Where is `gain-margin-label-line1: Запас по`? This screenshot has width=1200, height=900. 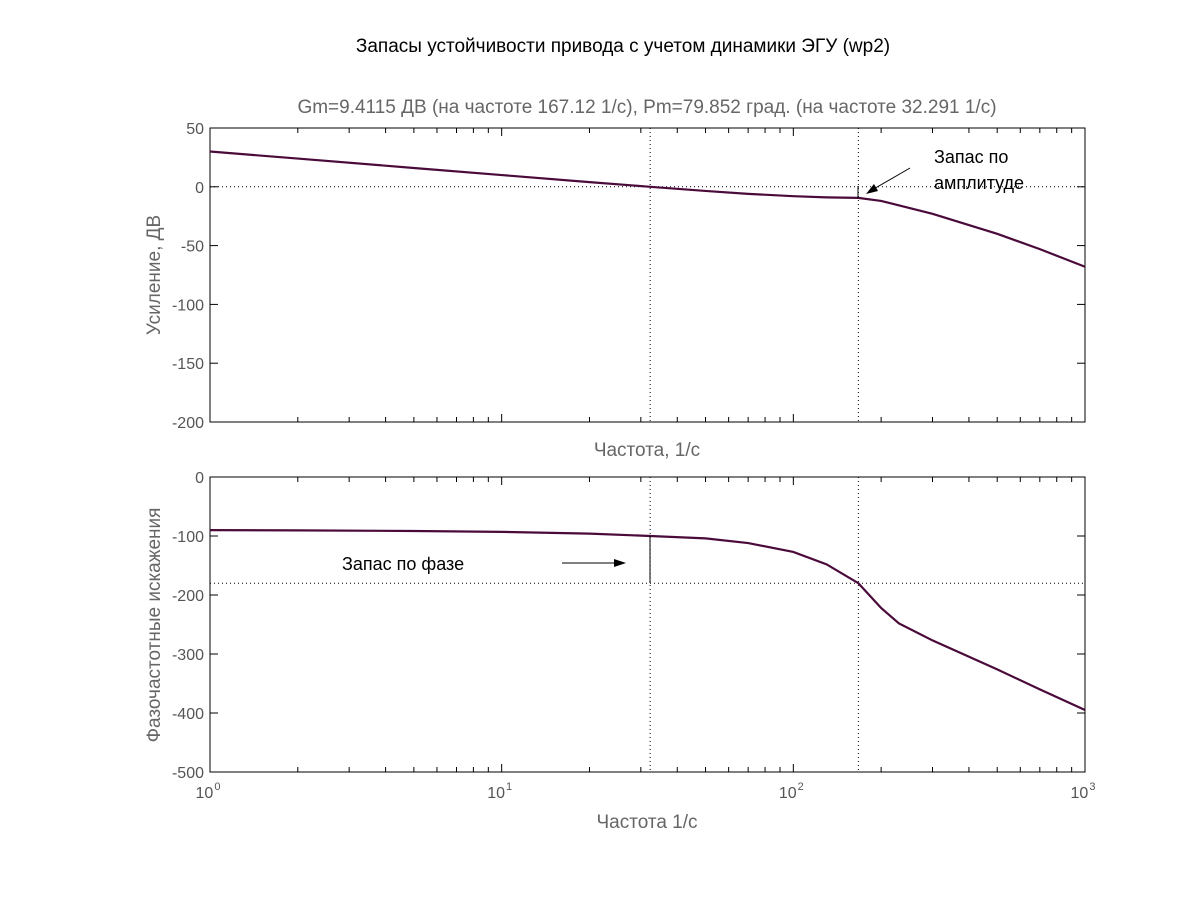
gain-margin-label-line1: Запас по is located at coordinates (971, 157).